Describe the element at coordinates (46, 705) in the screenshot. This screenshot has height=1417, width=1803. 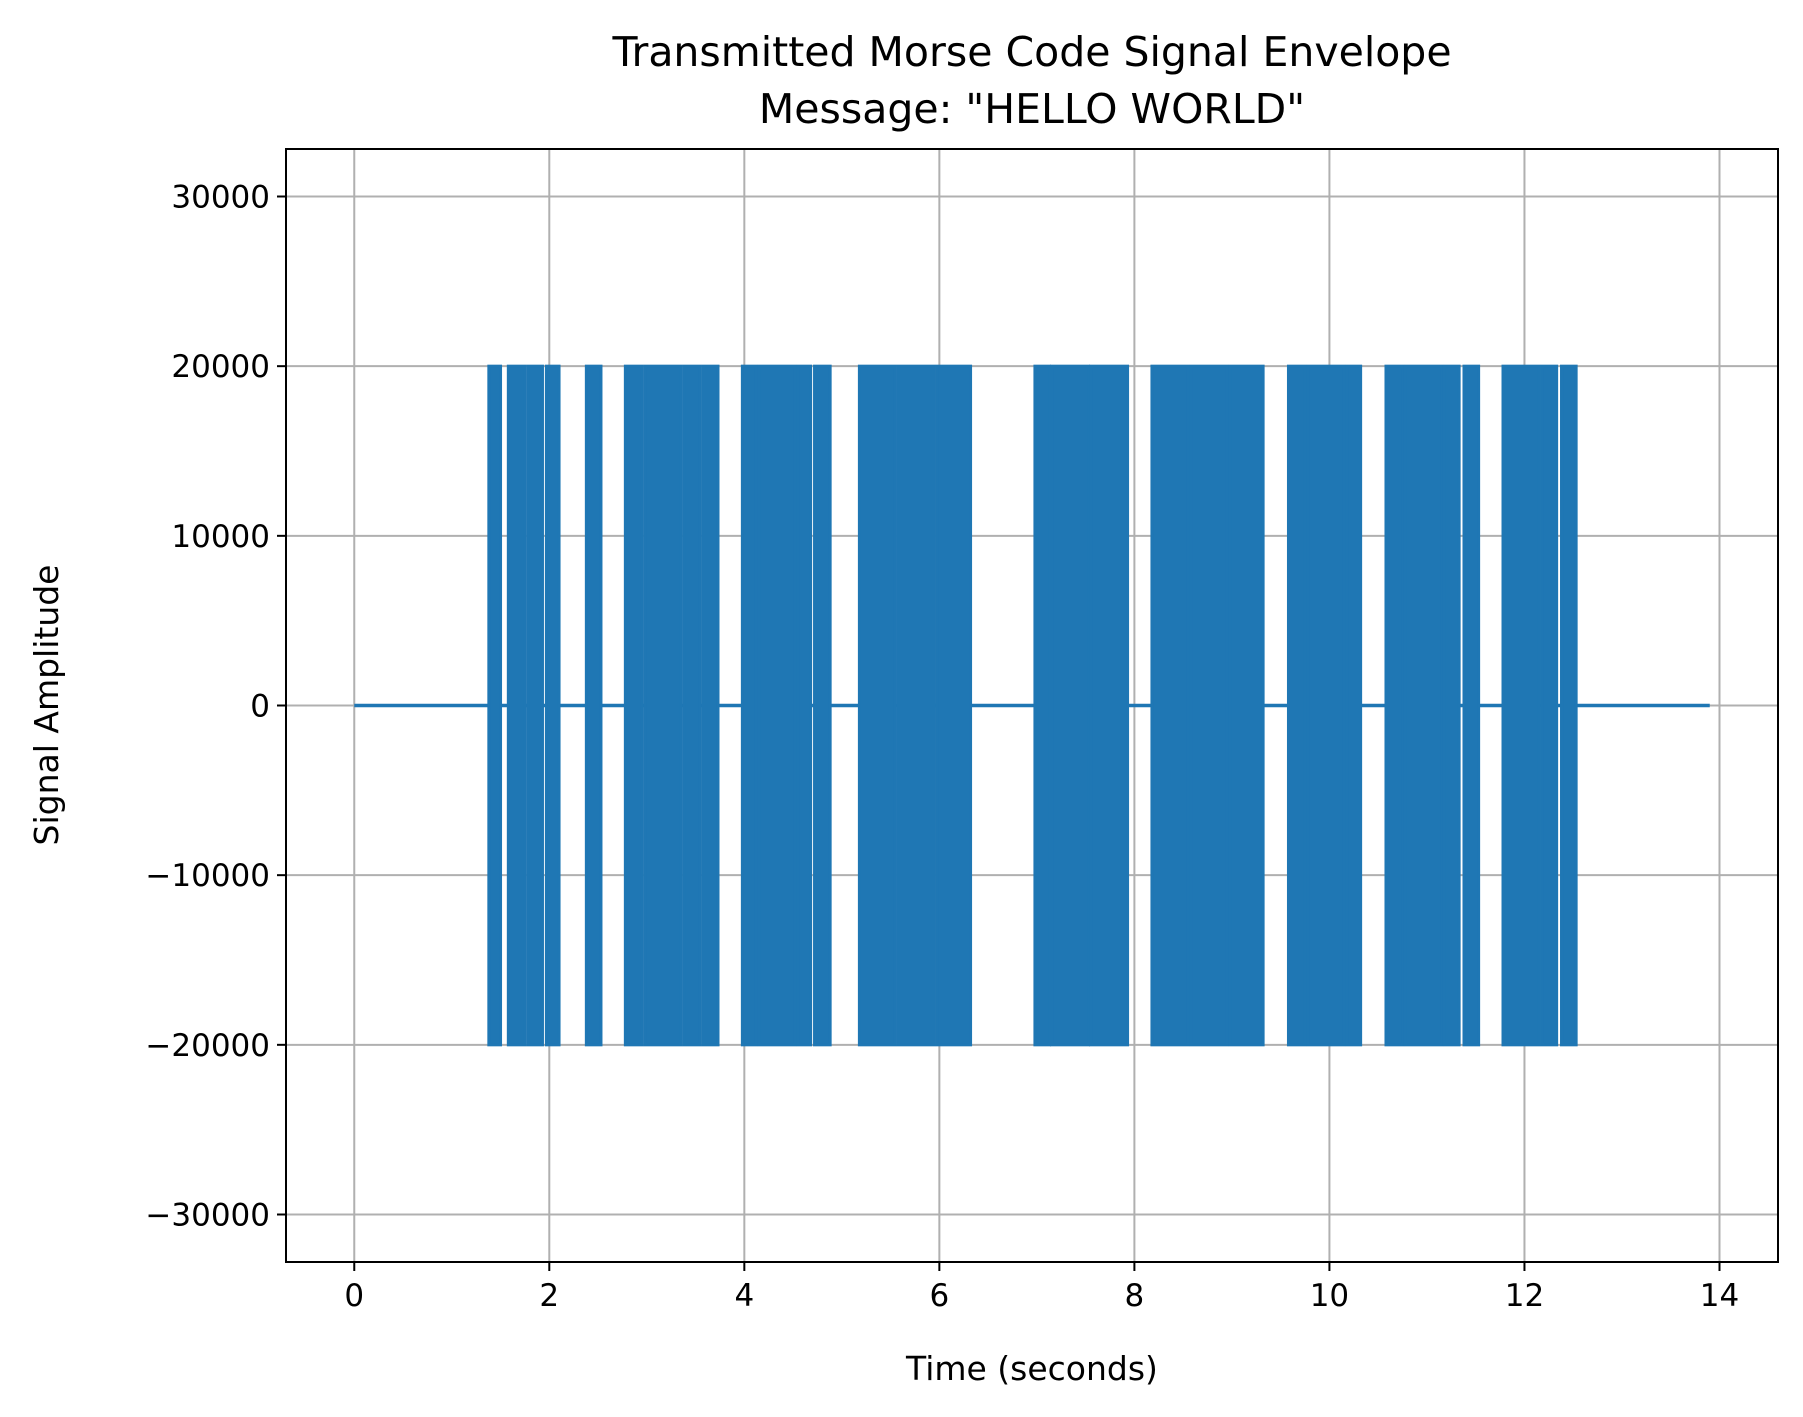
I see `y-axis-label: Signal Amplitude` at that location.